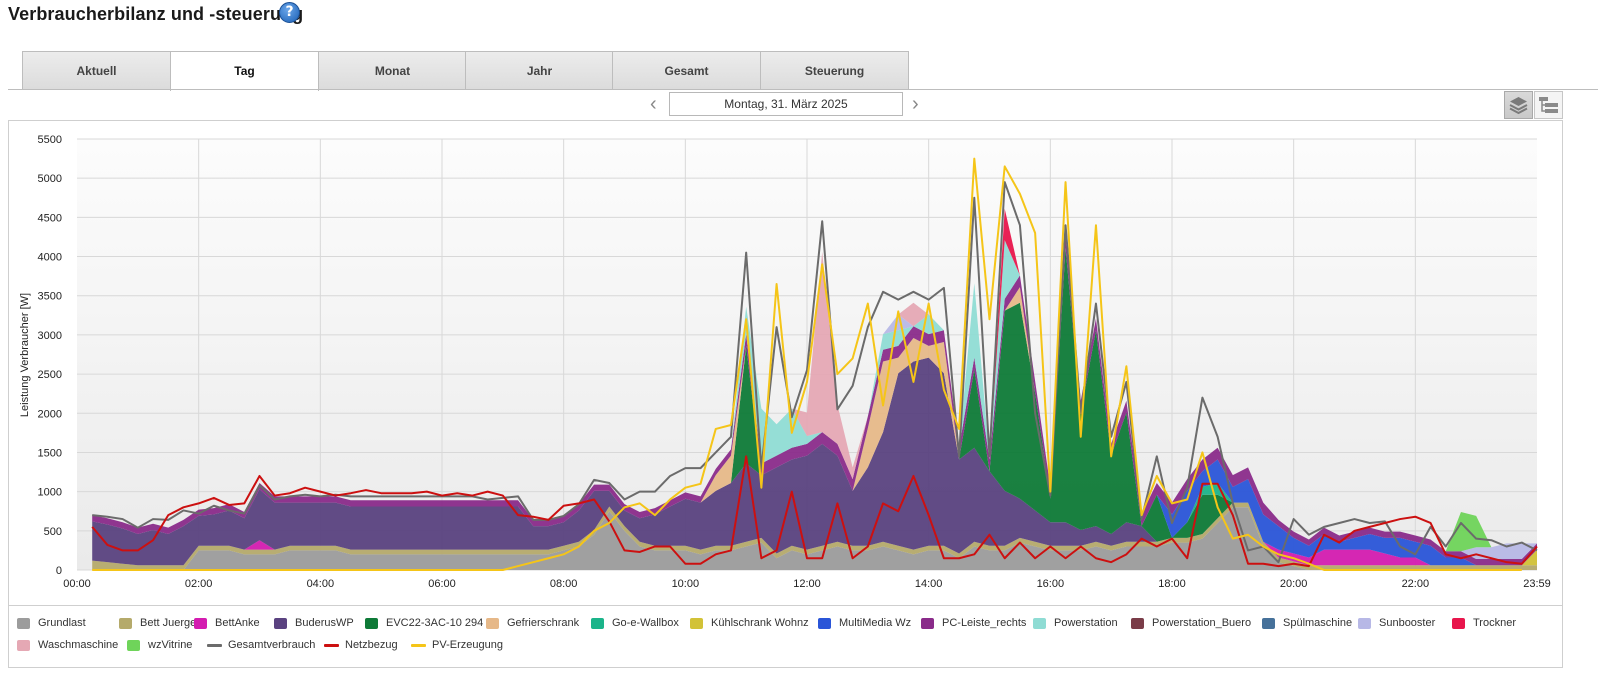  I want to click on legend-label: PC-Leiste_rechts, so click(984, 623).